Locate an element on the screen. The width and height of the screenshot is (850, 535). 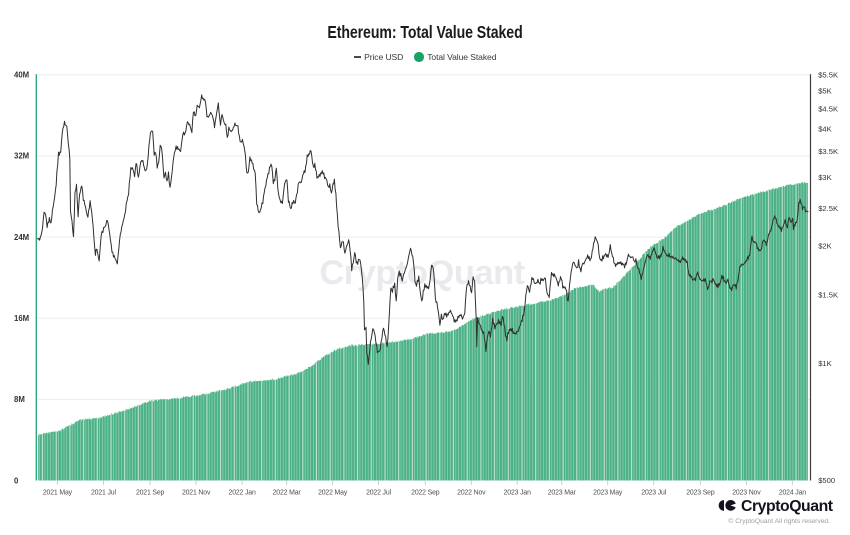
svg-text: 2023 Jul is located at coordinates (653, 492).